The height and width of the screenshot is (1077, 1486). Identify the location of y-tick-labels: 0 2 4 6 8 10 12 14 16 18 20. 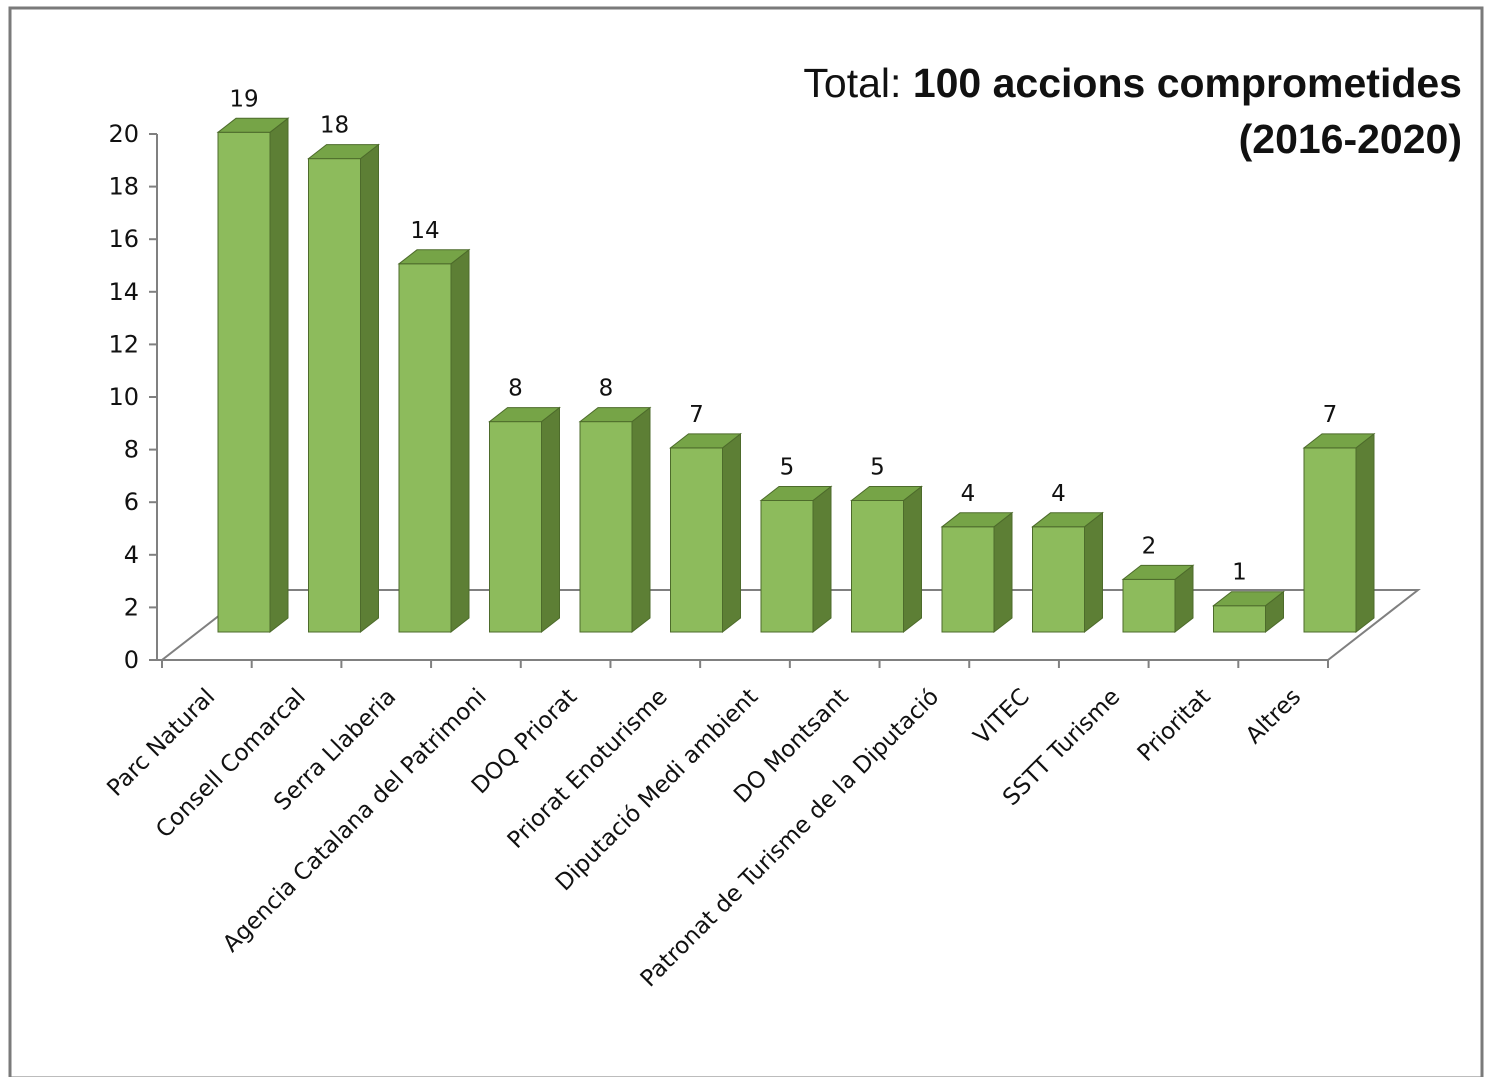
(123, 397).